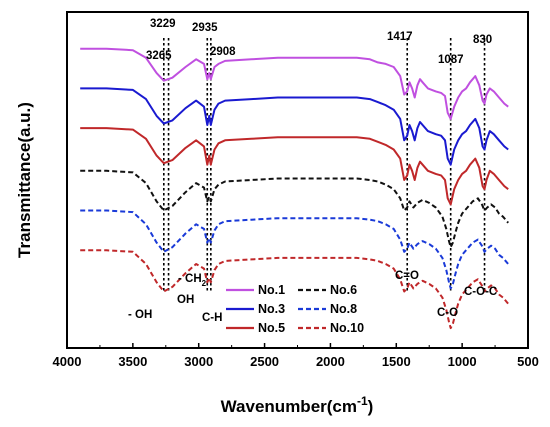 This screenshot has height=427, width=550. What do you see at coordinates (294, 166) in the screenshot?
I see `series-line-no5` at bounding box center [294, 166].